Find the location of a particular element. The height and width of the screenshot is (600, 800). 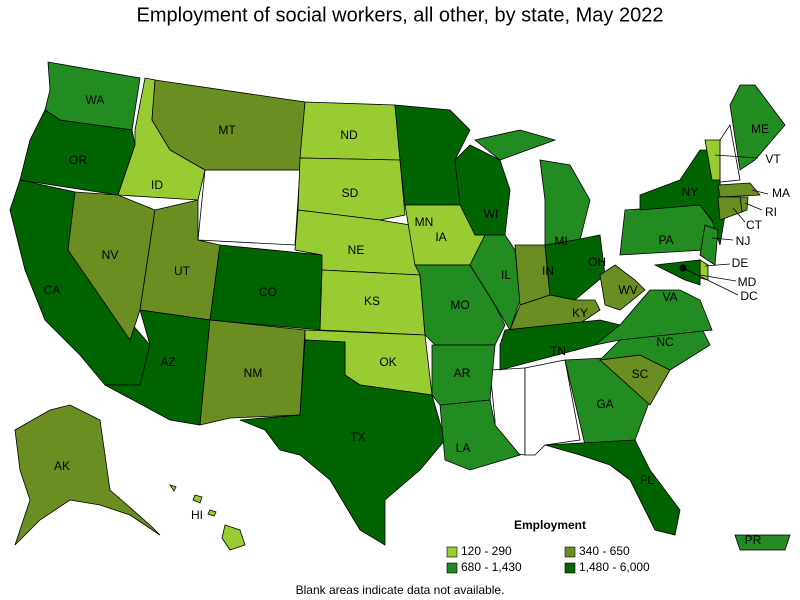

state-label: HI is located at coordinates (197, 515).